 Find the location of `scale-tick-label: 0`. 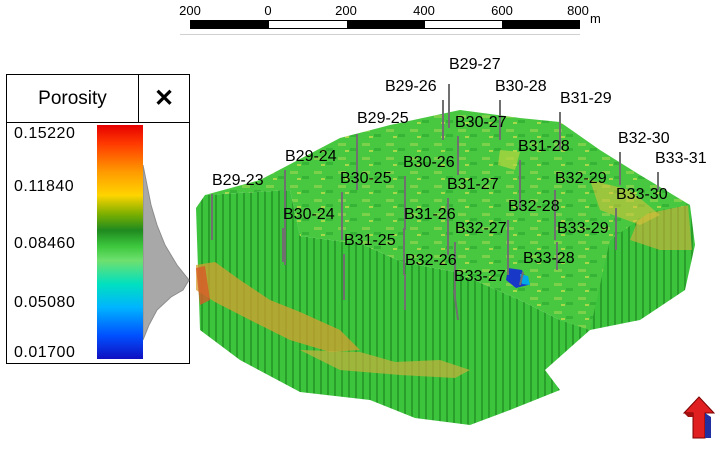

scale-tick-label: 0 is located at coordinates (268, 10).